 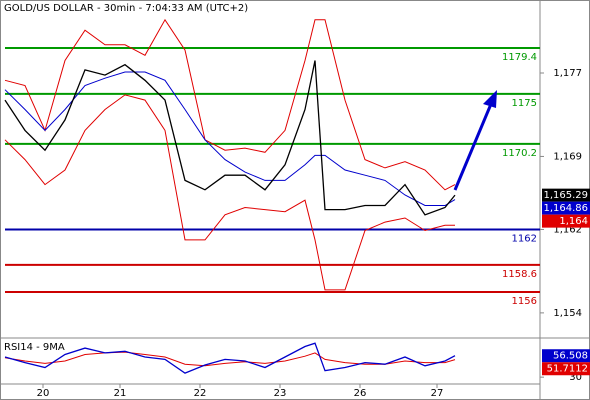 I want to click on price-tag-label: 1,164.86, so click(x=565, y=208).